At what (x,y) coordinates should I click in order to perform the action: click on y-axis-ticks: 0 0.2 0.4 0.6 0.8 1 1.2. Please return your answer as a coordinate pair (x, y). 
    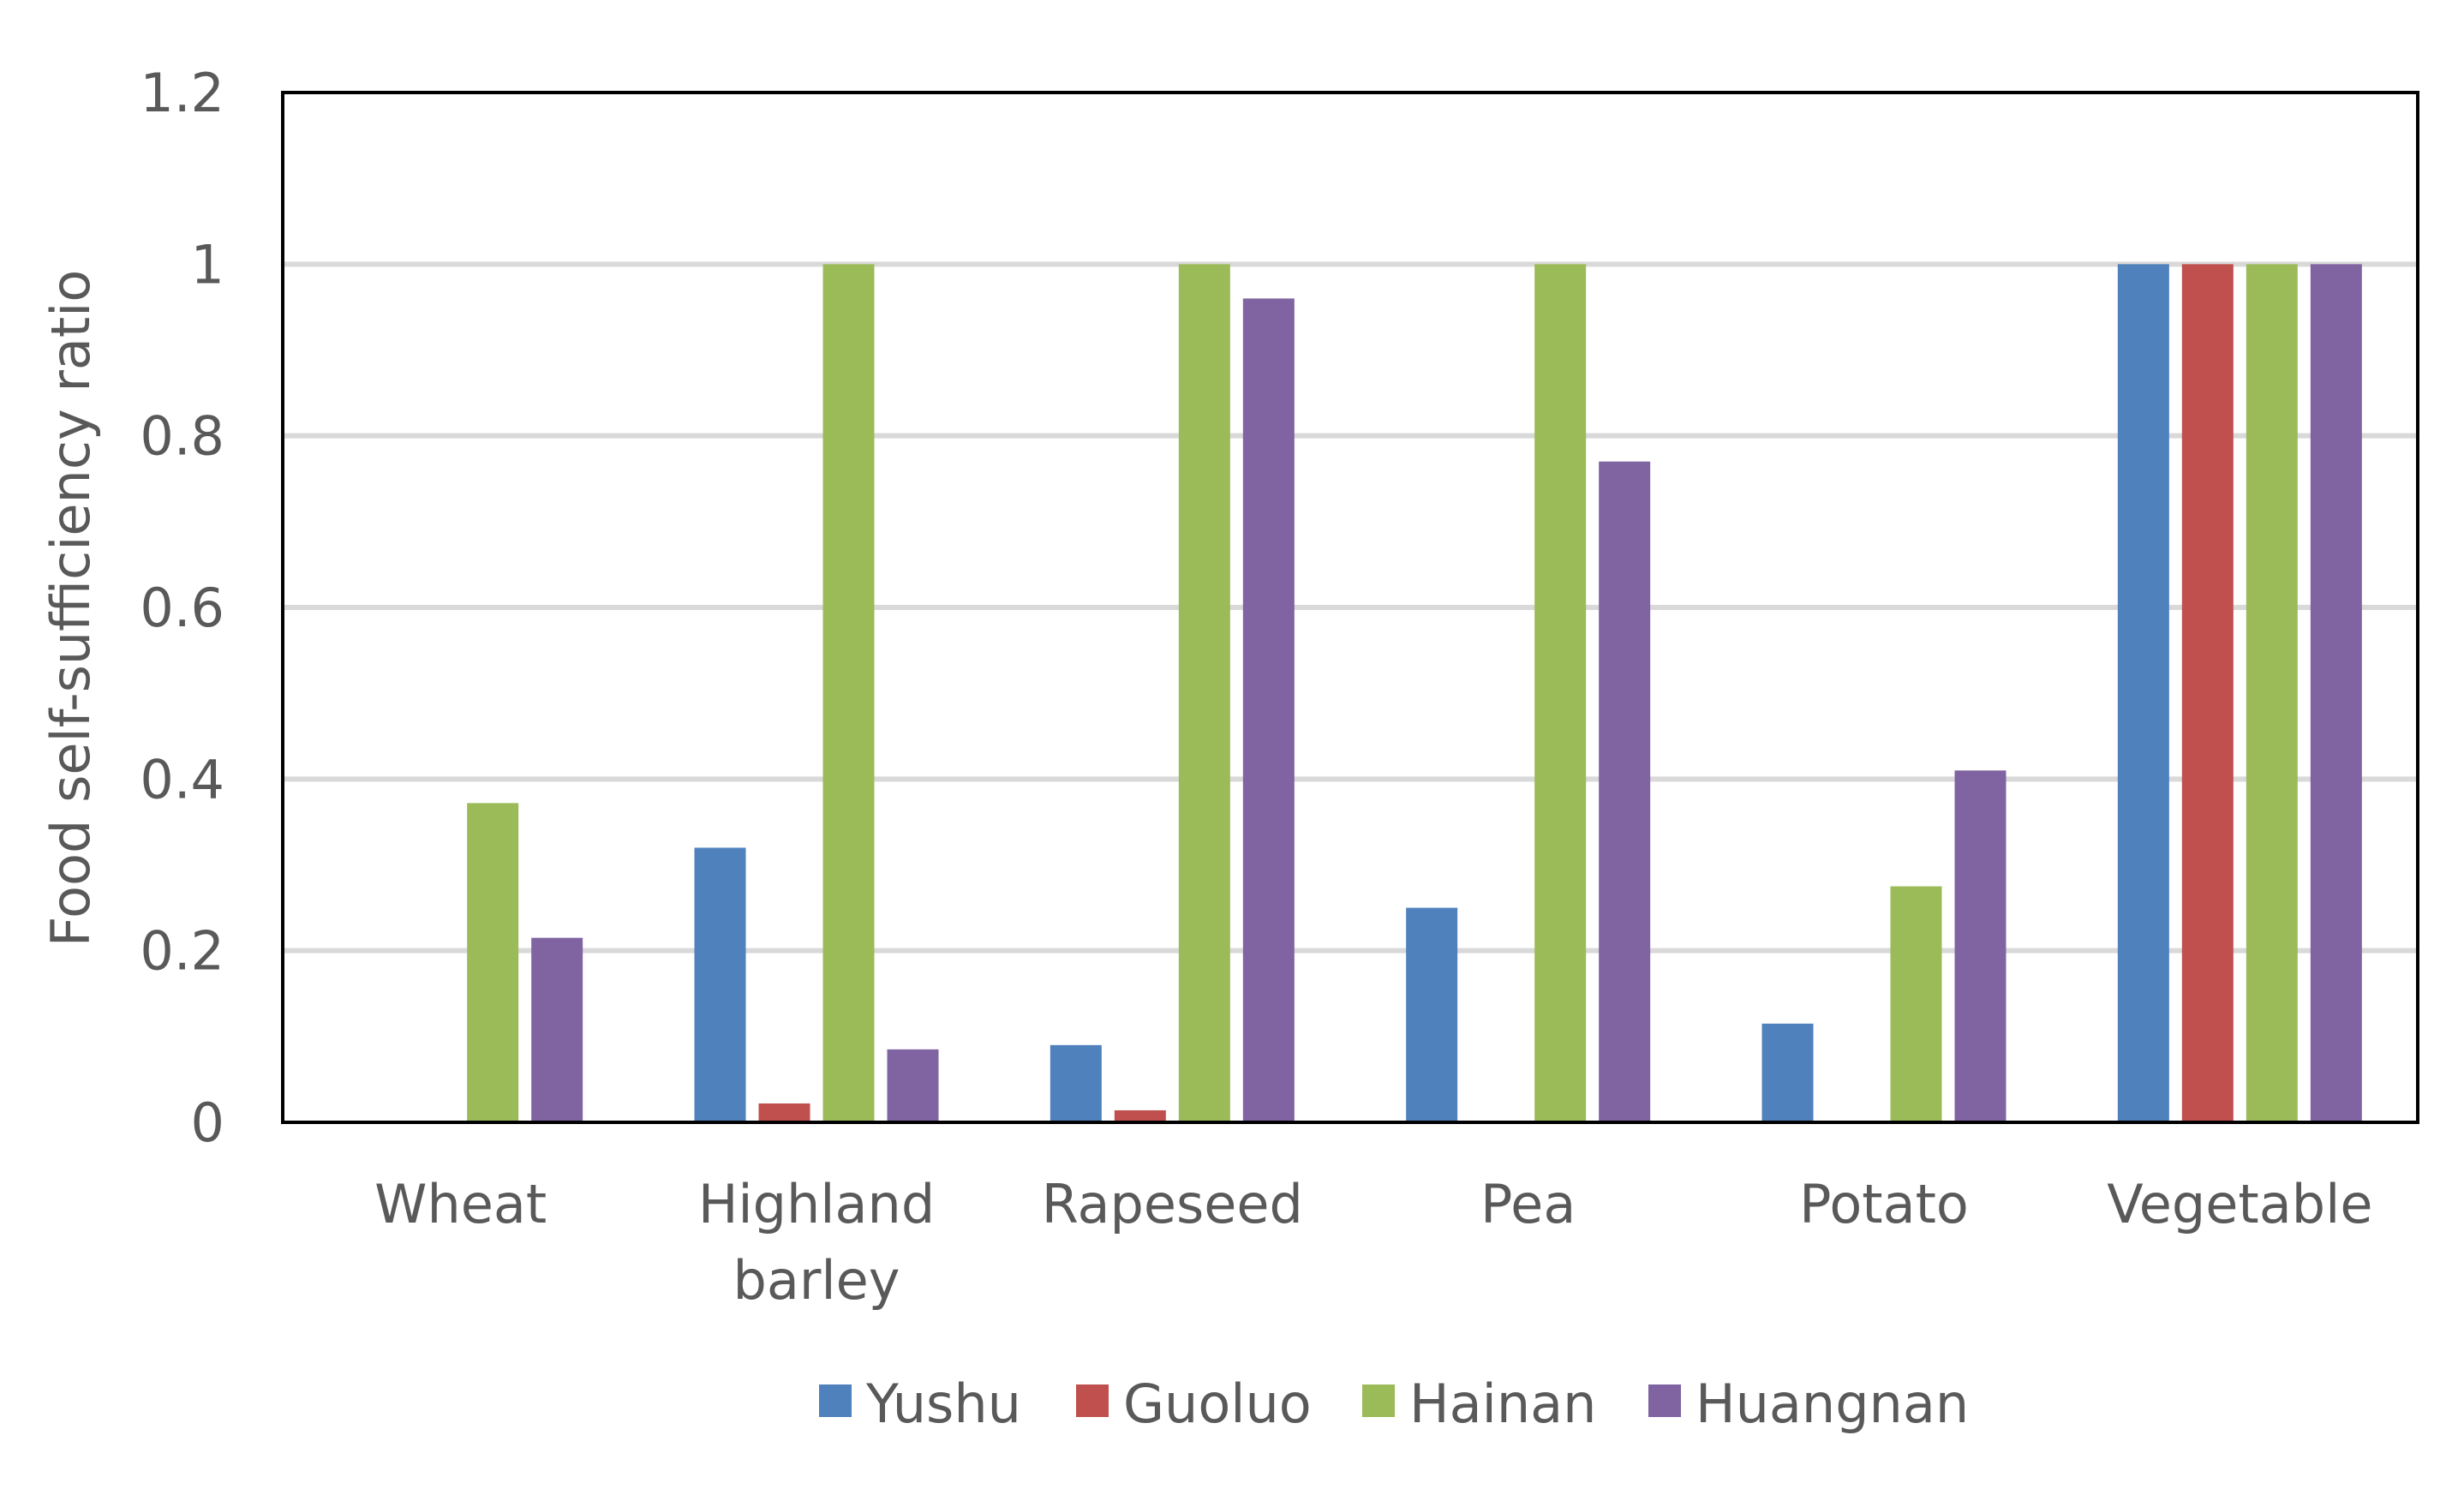
    Looking at the image, I should click on (182, 608).